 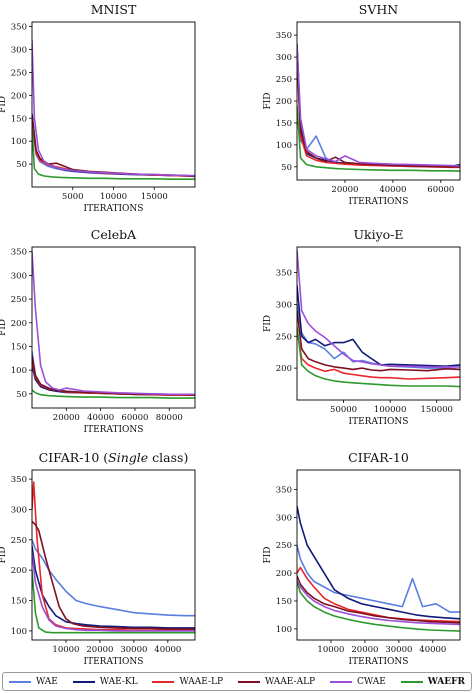 What do you see at coordinates (290, 681) in the screenshot?
I see `legend-label: WAAE-ALP` at bounding box center [290, 681].